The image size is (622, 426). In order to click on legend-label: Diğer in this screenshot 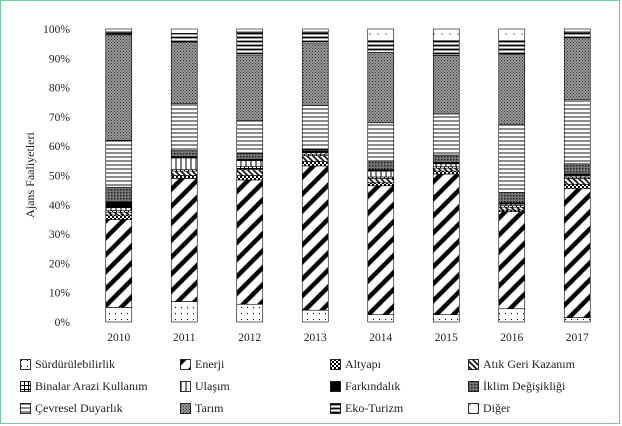, I will do `click(497, 407)`.